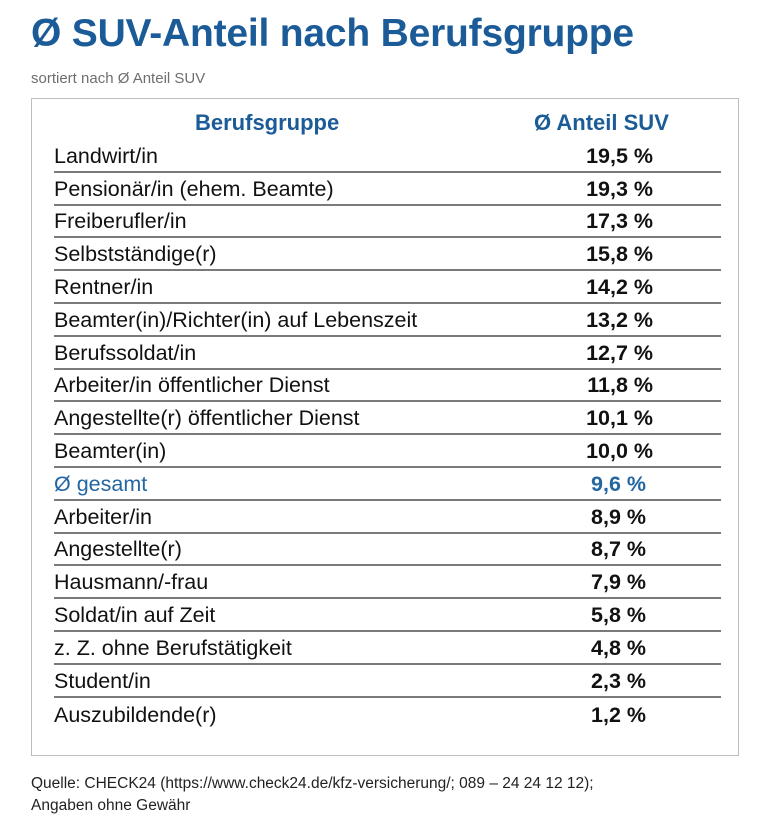  I want to click on row-label: Soldat/in auf Zeit, so click(135, 614).